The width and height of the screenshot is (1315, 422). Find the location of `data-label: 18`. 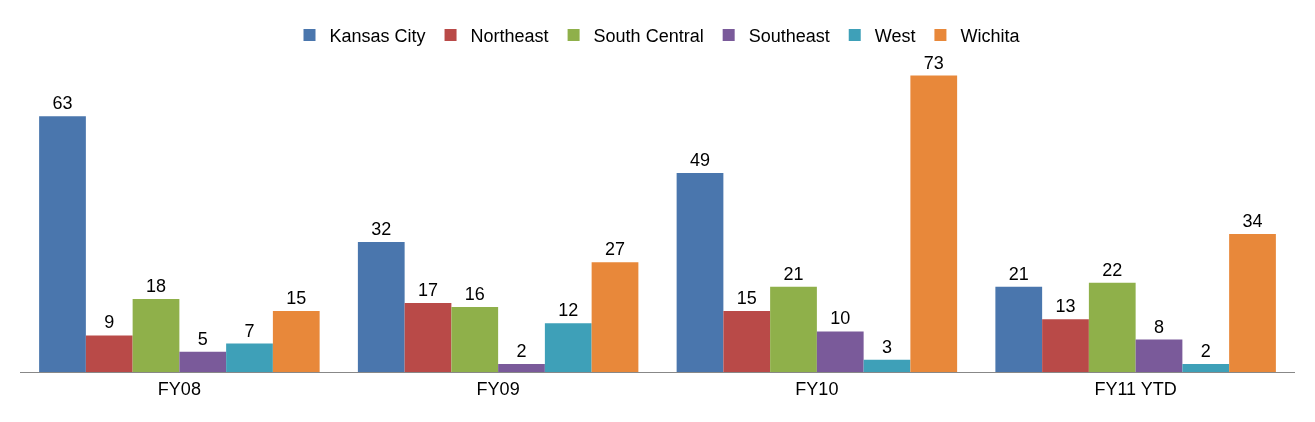

data-label: 18 is located at coordinates (156, 285).